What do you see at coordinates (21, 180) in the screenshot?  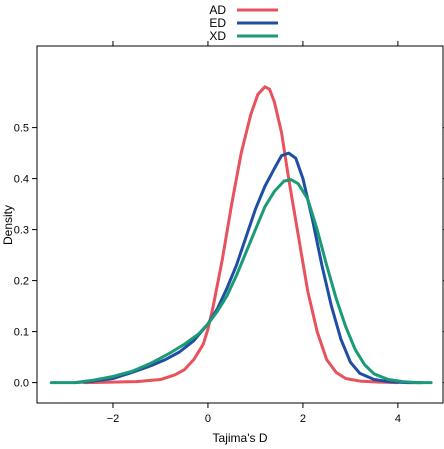 I see `y-tick-label: 0.4` at bounding box center [21, 180].